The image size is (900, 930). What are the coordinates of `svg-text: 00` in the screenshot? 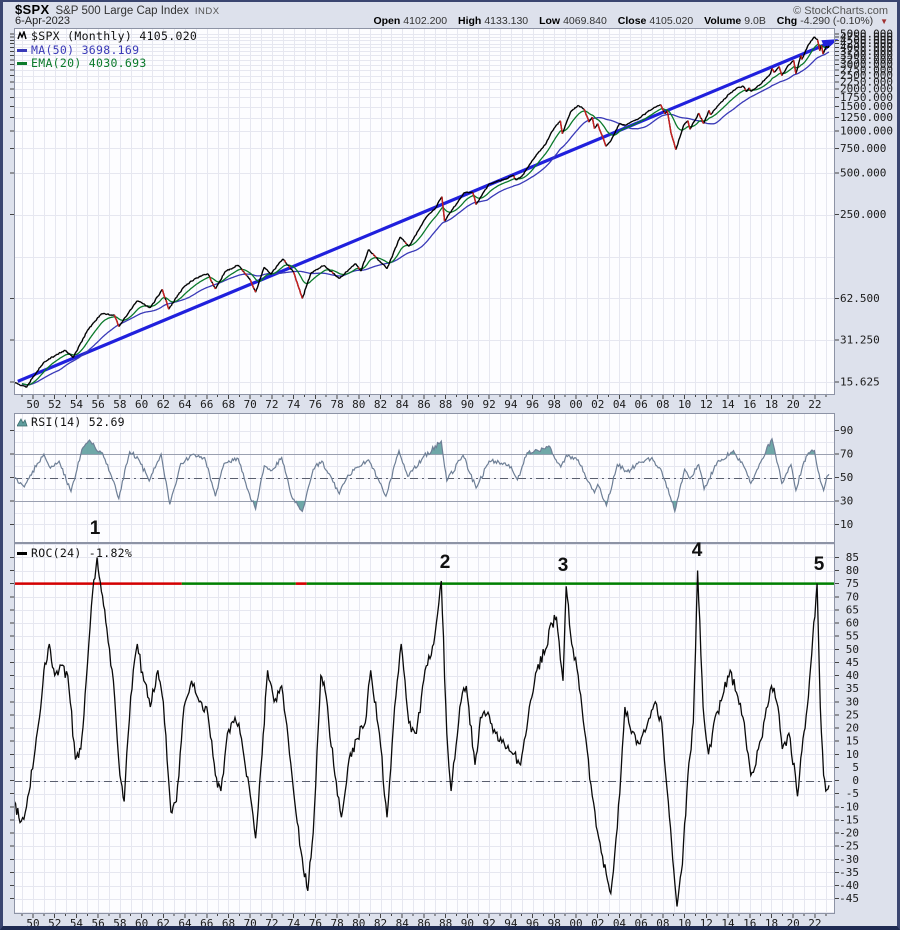 It's located at (575, 923).